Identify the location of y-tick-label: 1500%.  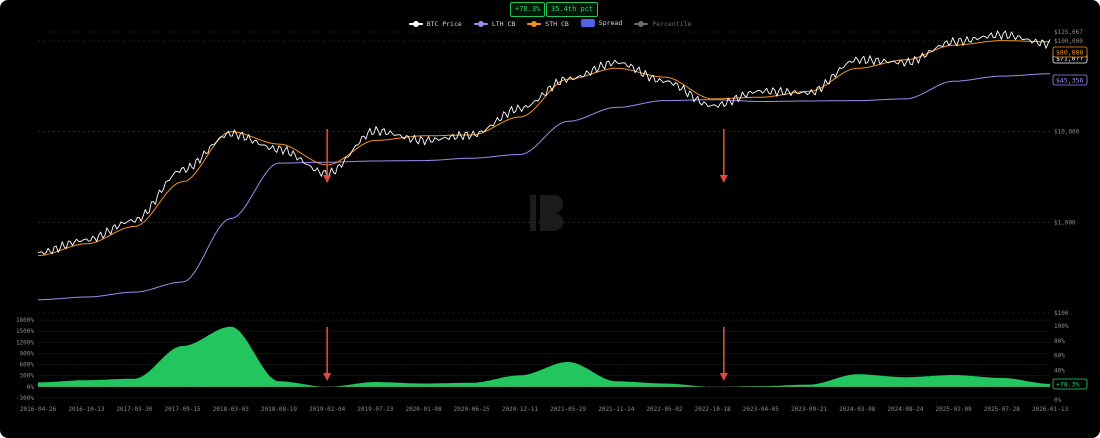
(25, 331).